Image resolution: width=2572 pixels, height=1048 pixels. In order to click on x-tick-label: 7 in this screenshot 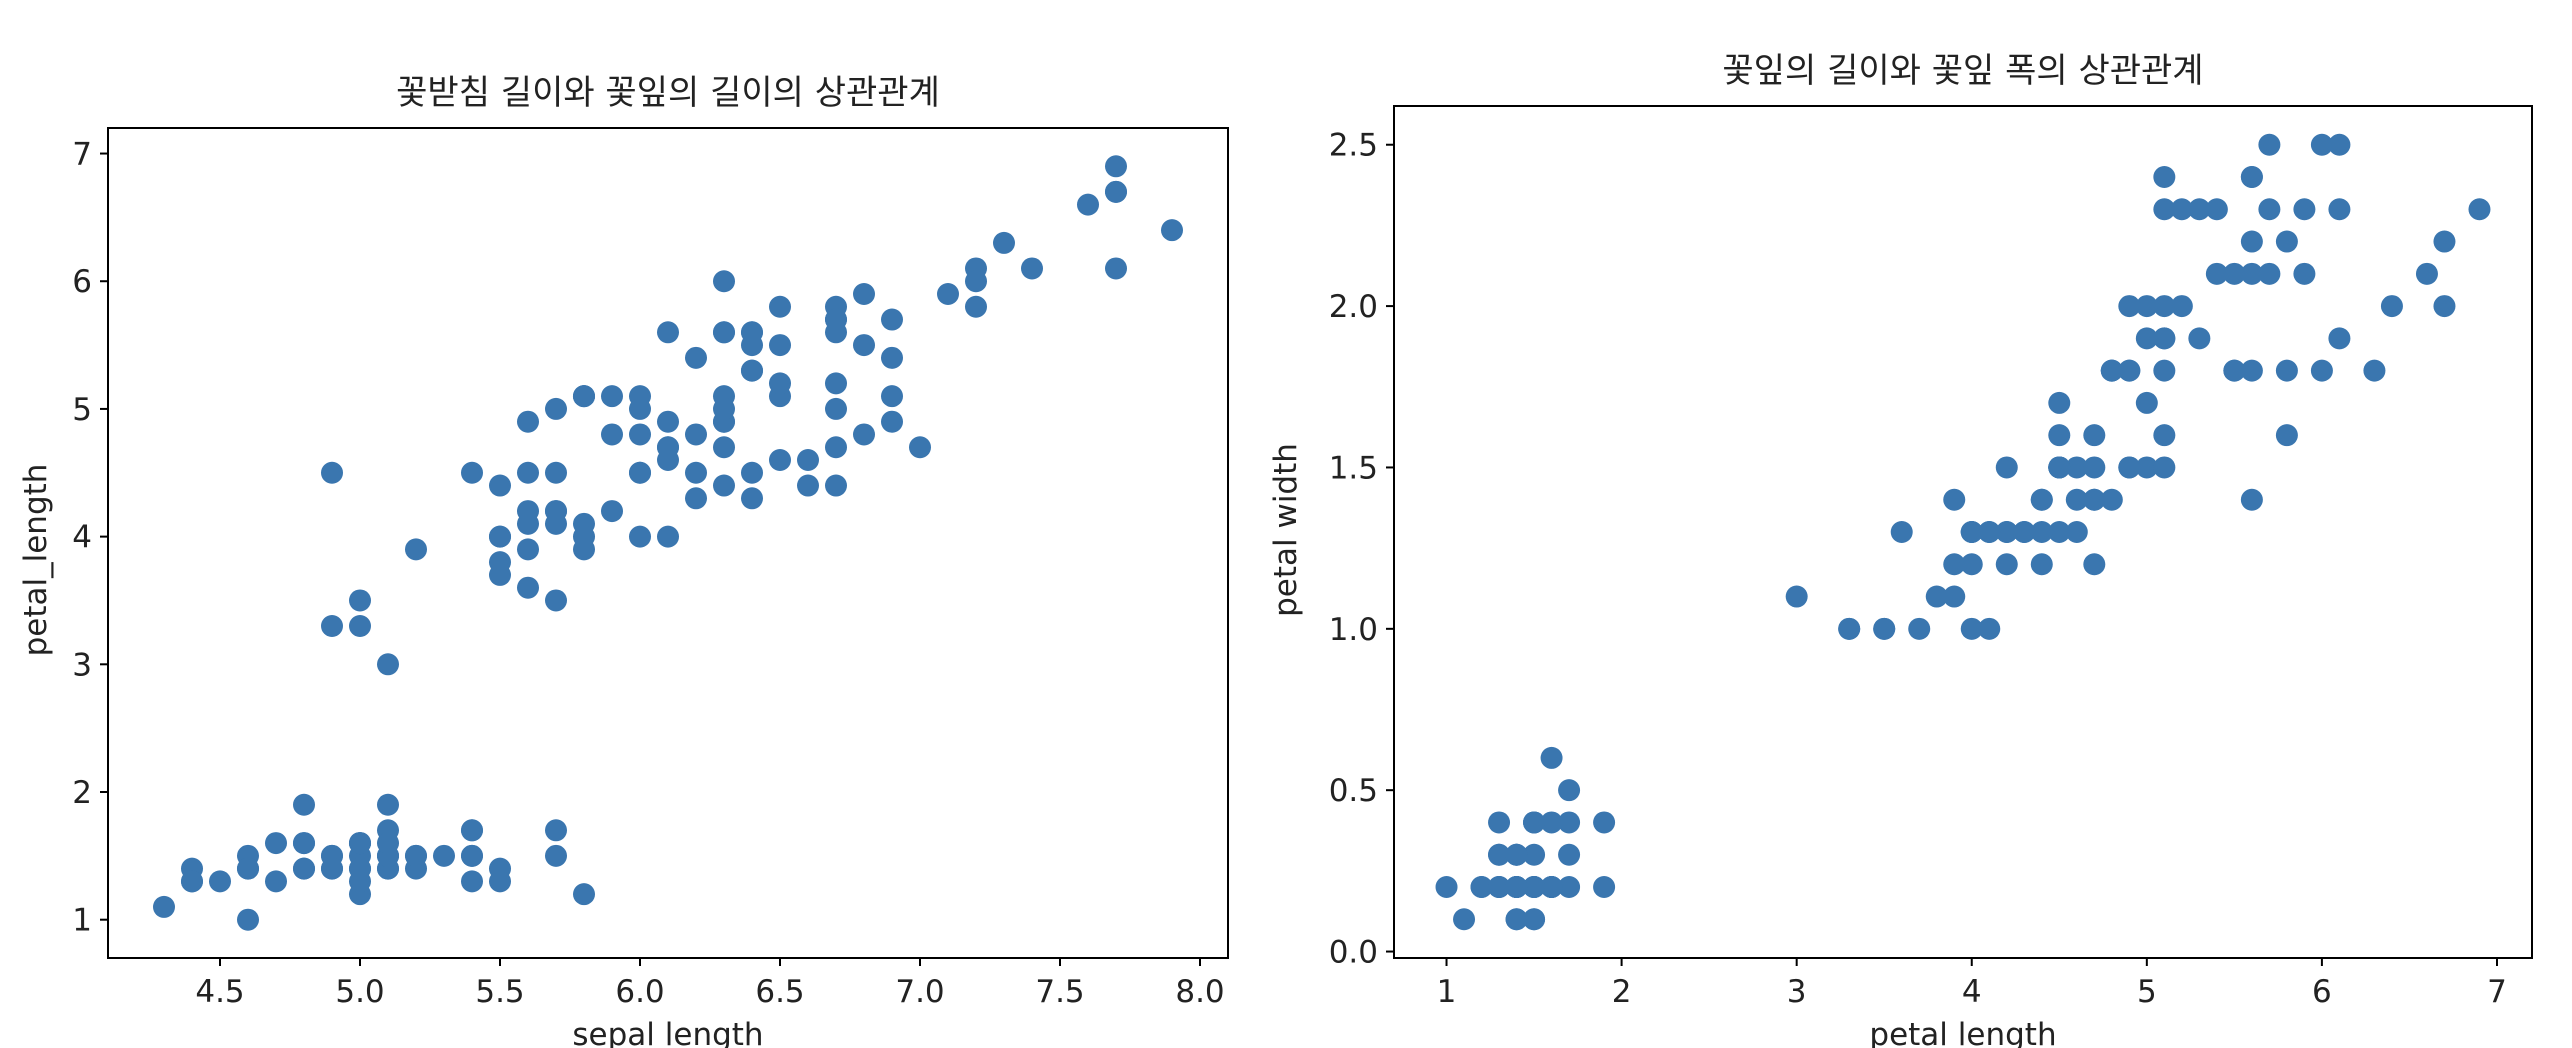, I will do `click(2497, 992)`.